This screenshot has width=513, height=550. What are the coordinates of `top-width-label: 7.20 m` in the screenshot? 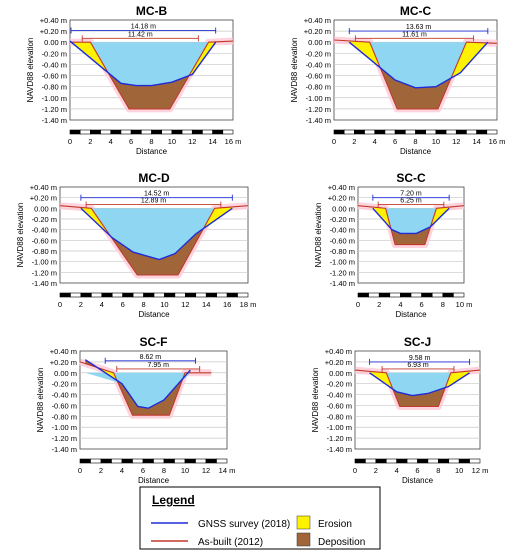 It's located at (411, 194).